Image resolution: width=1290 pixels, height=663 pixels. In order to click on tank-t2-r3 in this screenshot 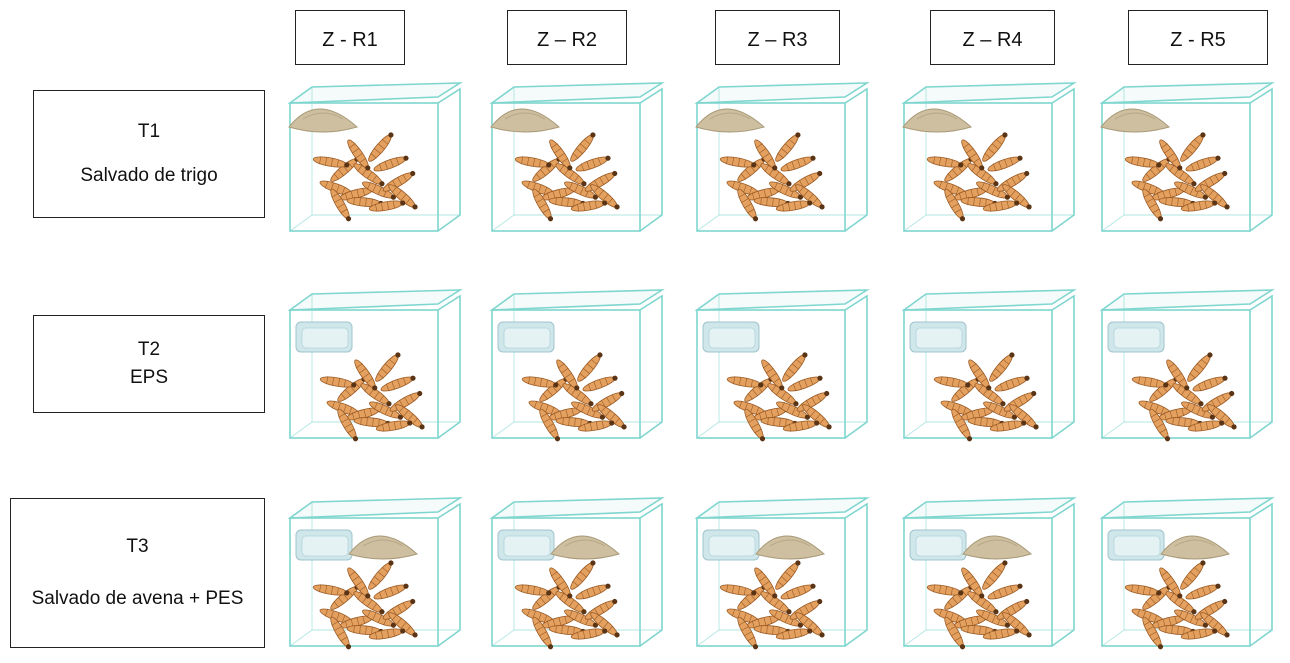, I will do `click(780, 367)`.